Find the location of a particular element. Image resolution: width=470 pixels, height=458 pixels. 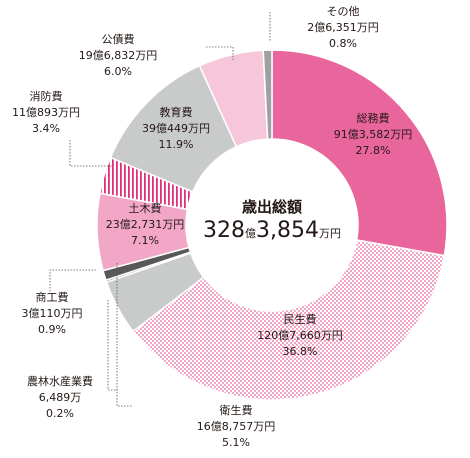

slice-name: 衛生費 is located at coordinates (236, 410).